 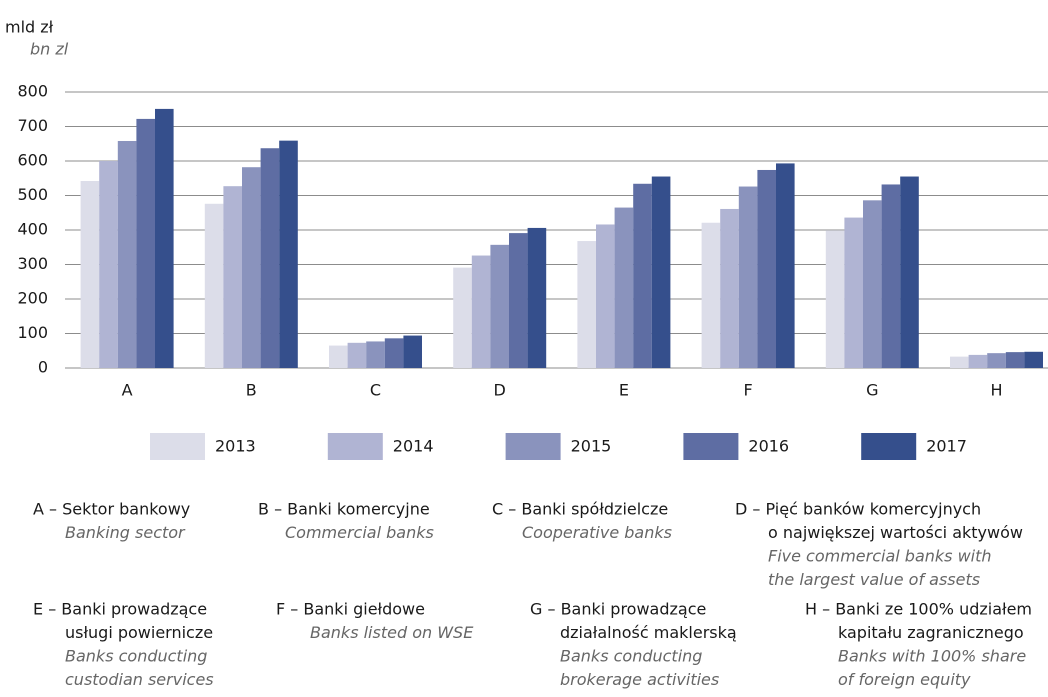 What do you see at coordinates (32, 298) in the screenshot?
I see `y-tick-label: 200` at bounding box center [32, 298].